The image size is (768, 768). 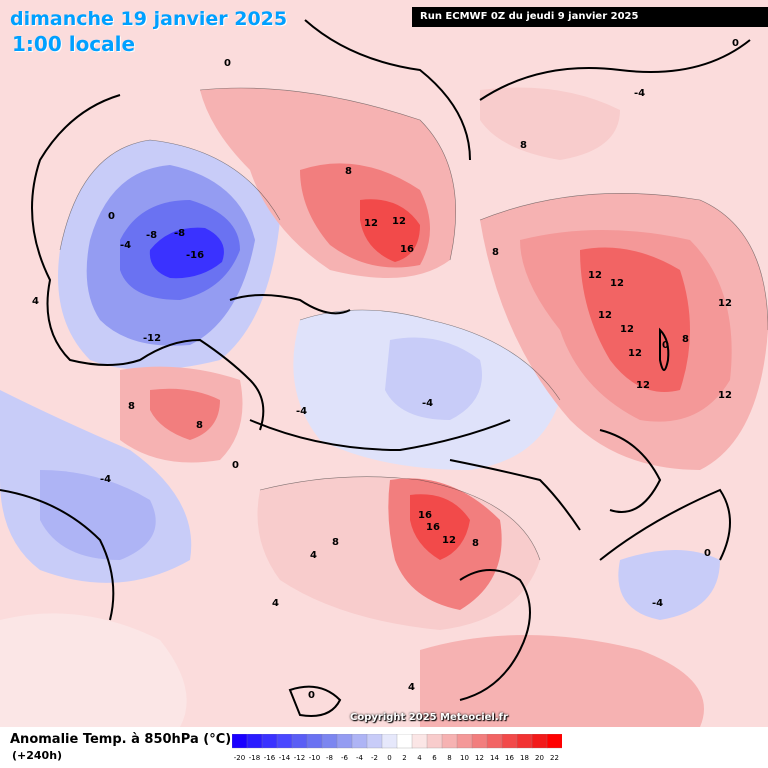 I want to click on warm-anomaly-middle-east, so click(x=398, y=553).